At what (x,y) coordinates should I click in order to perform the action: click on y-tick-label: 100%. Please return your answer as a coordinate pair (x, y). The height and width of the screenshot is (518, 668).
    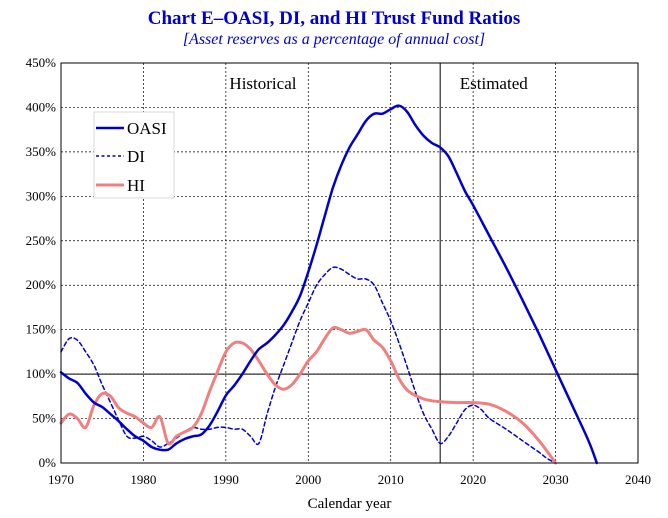
    Looking at the image, I should click on (41, 373).